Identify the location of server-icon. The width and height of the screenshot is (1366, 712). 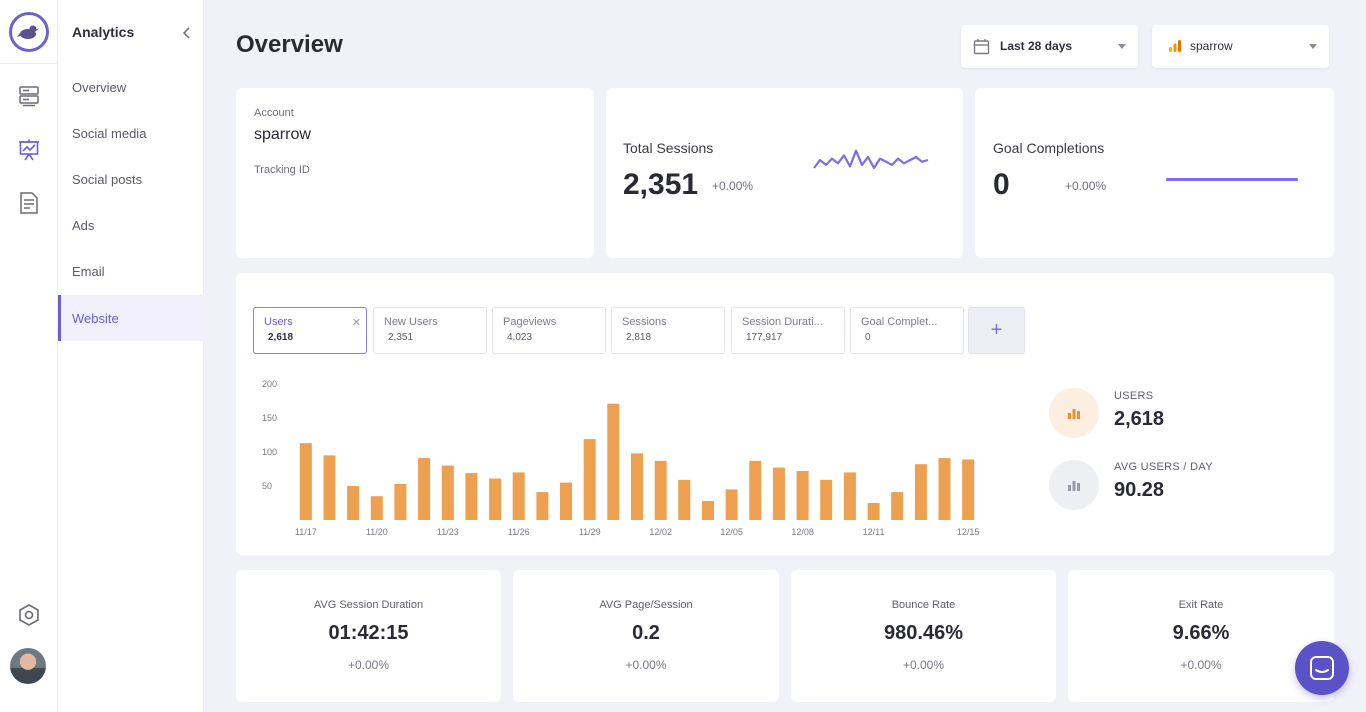
(29, 96).